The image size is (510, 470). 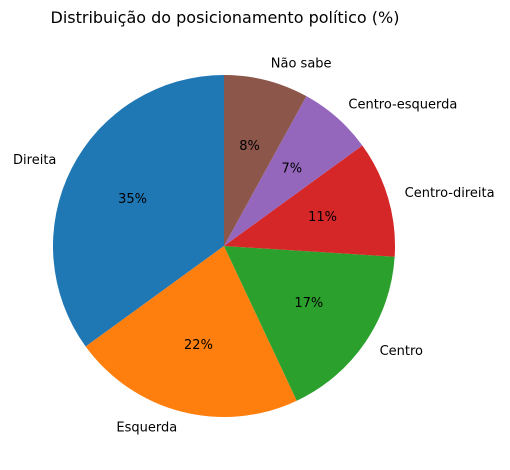 I want to click on pie-slice-nao-sabe, so click(x=265, y=160).